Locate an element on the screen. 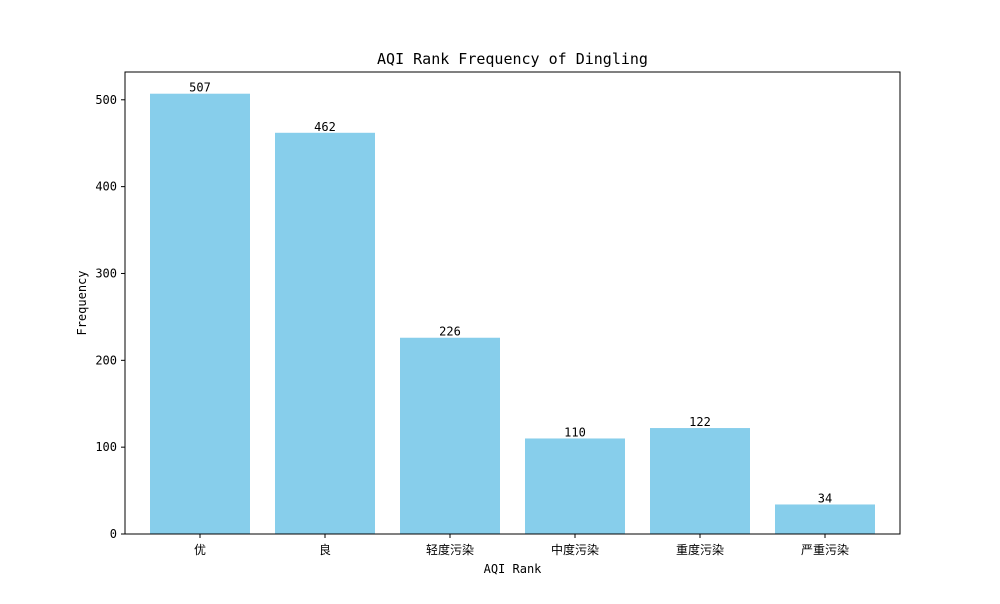 The image size is (1000, 604). x-tick-label: 严重污染 is located at coordinates (825, 549).